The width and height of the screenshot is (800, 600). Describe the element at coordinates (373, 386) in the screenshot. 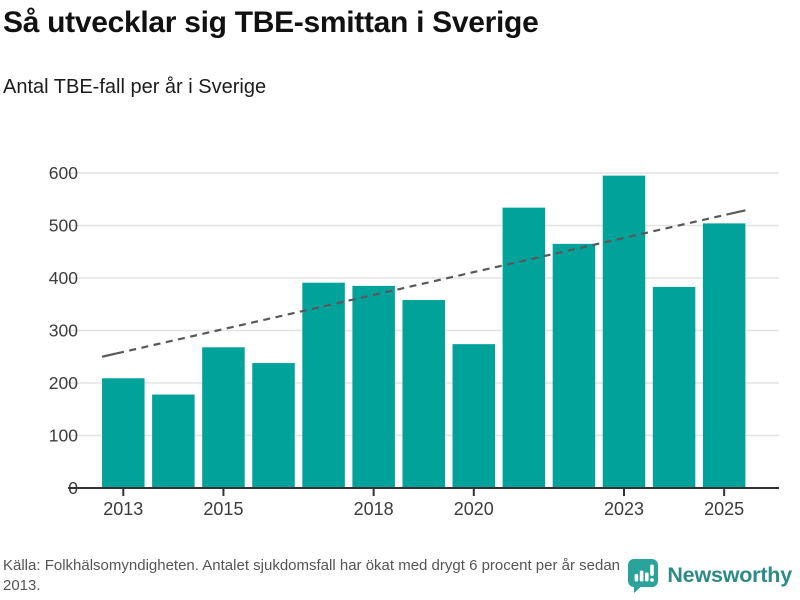

I see `bar-2018` at that location.